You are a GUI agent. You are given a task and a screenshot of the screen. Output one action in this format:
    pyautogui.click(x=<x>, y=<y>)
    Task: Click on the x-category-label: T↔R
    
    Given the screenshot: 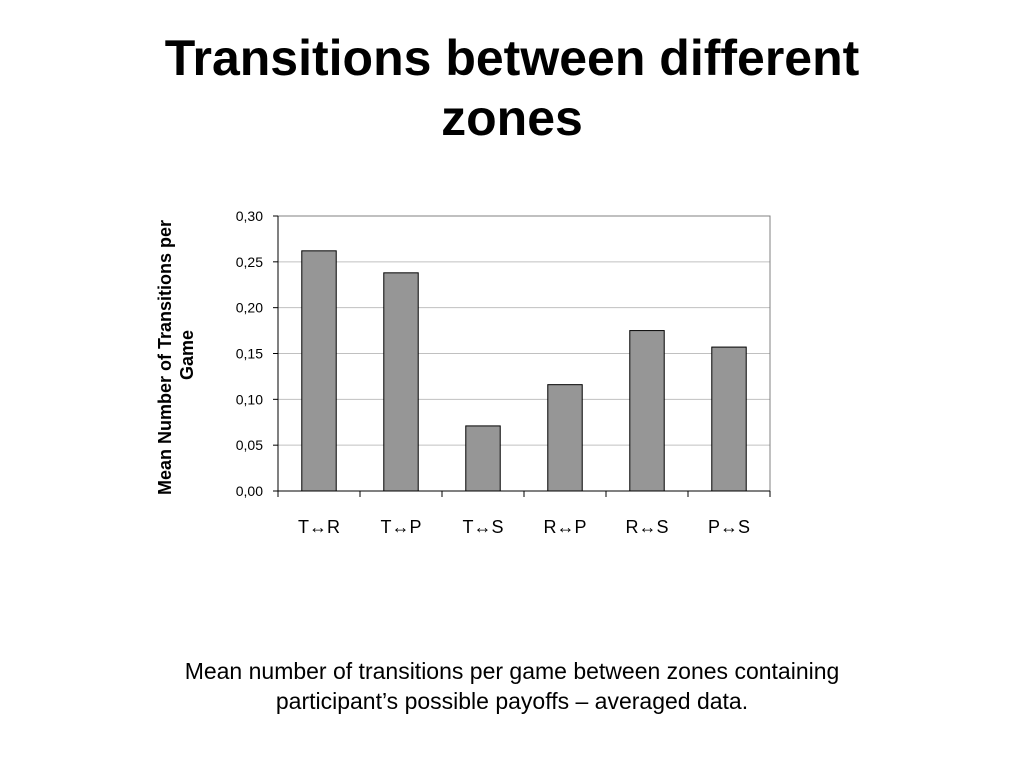 What is the action you would take?
    pyautogui.click(x=319, y=527)
    